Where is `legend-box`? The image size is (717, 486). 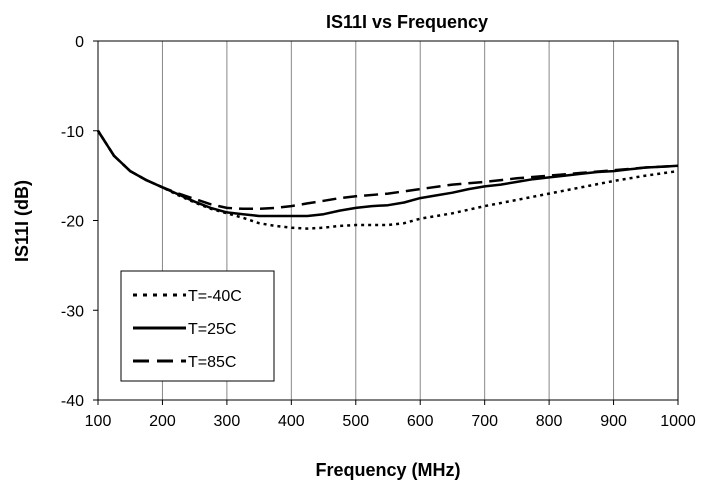
legend-box is located at coordinates (197, 326).